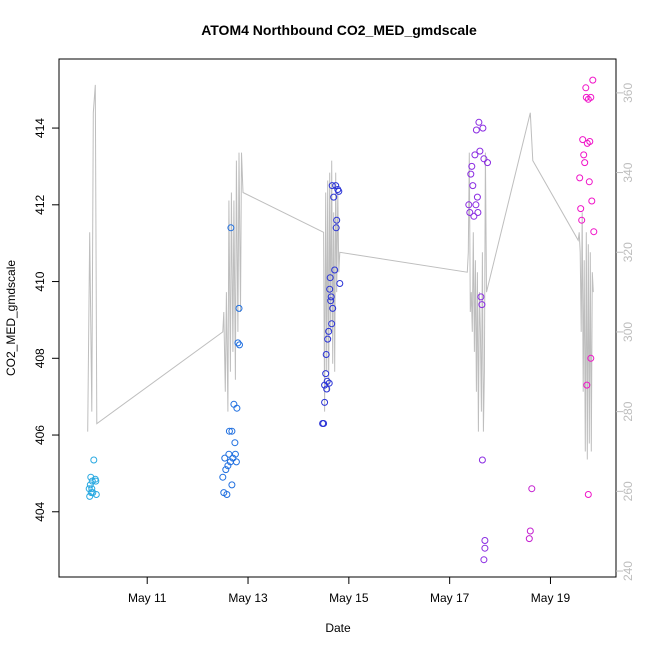 The height and width of the screenshot is (650, 650). Describe the element at coordinates (40, 281) in the screenshot. I see `y-tick-label: 410` at that location.